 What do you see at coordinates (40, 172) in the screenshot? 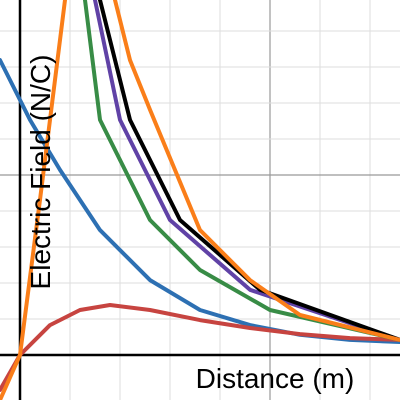
I see `y-axis-label: Electric Field (N/C)` at bounding box center [40, 172].